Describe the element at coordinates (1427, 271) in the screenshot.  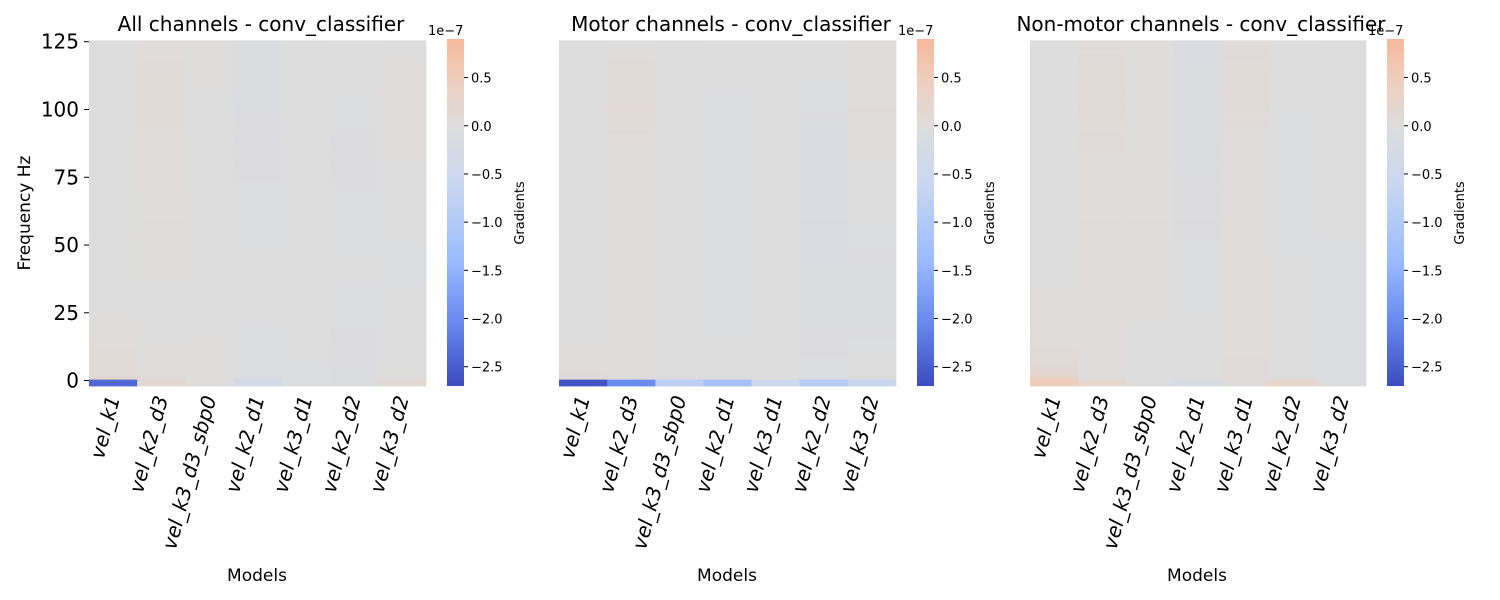
I see `colorbar-tick-label: −1.5` at that location.